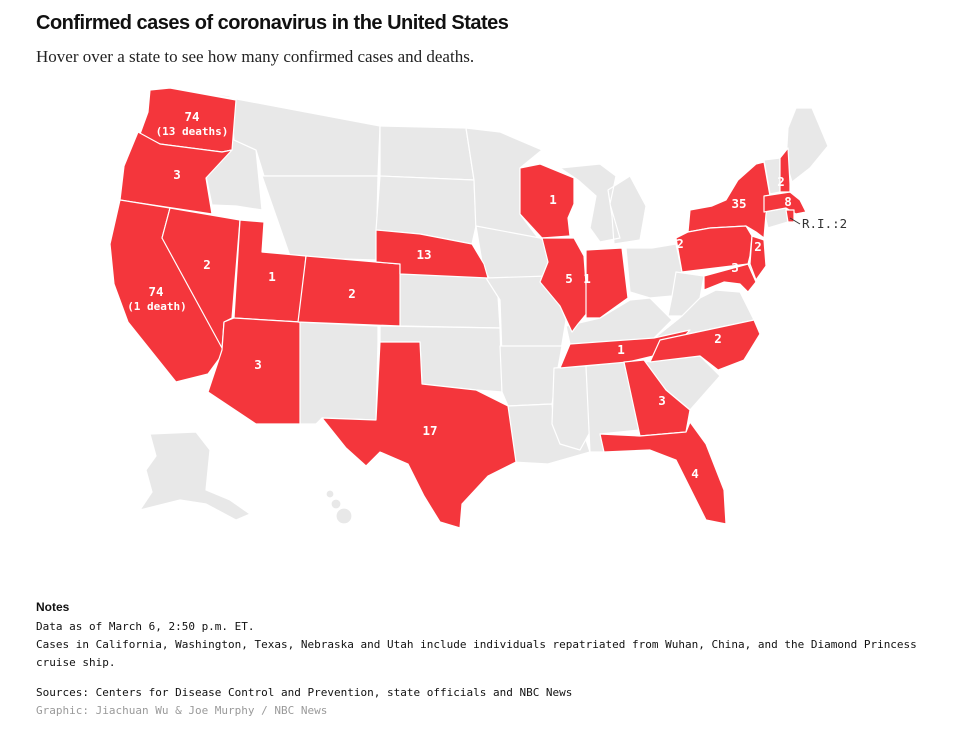  I want to click on state-north-dakota, so click(427, 153).